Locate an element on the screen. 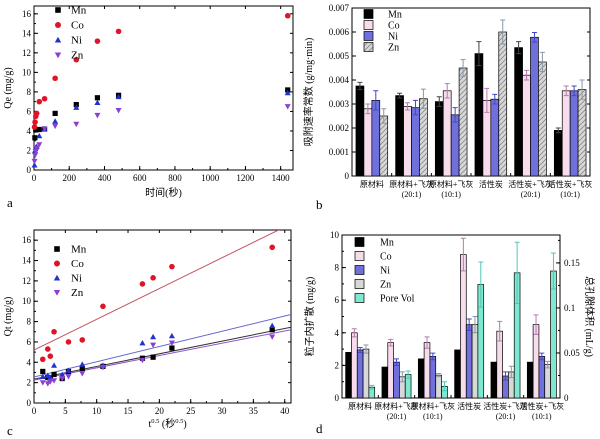 Image resolution: width=600 pixels, height=439 pixels. y-axis-label: Qe (mg/g) is located at coordinates (8, 87).